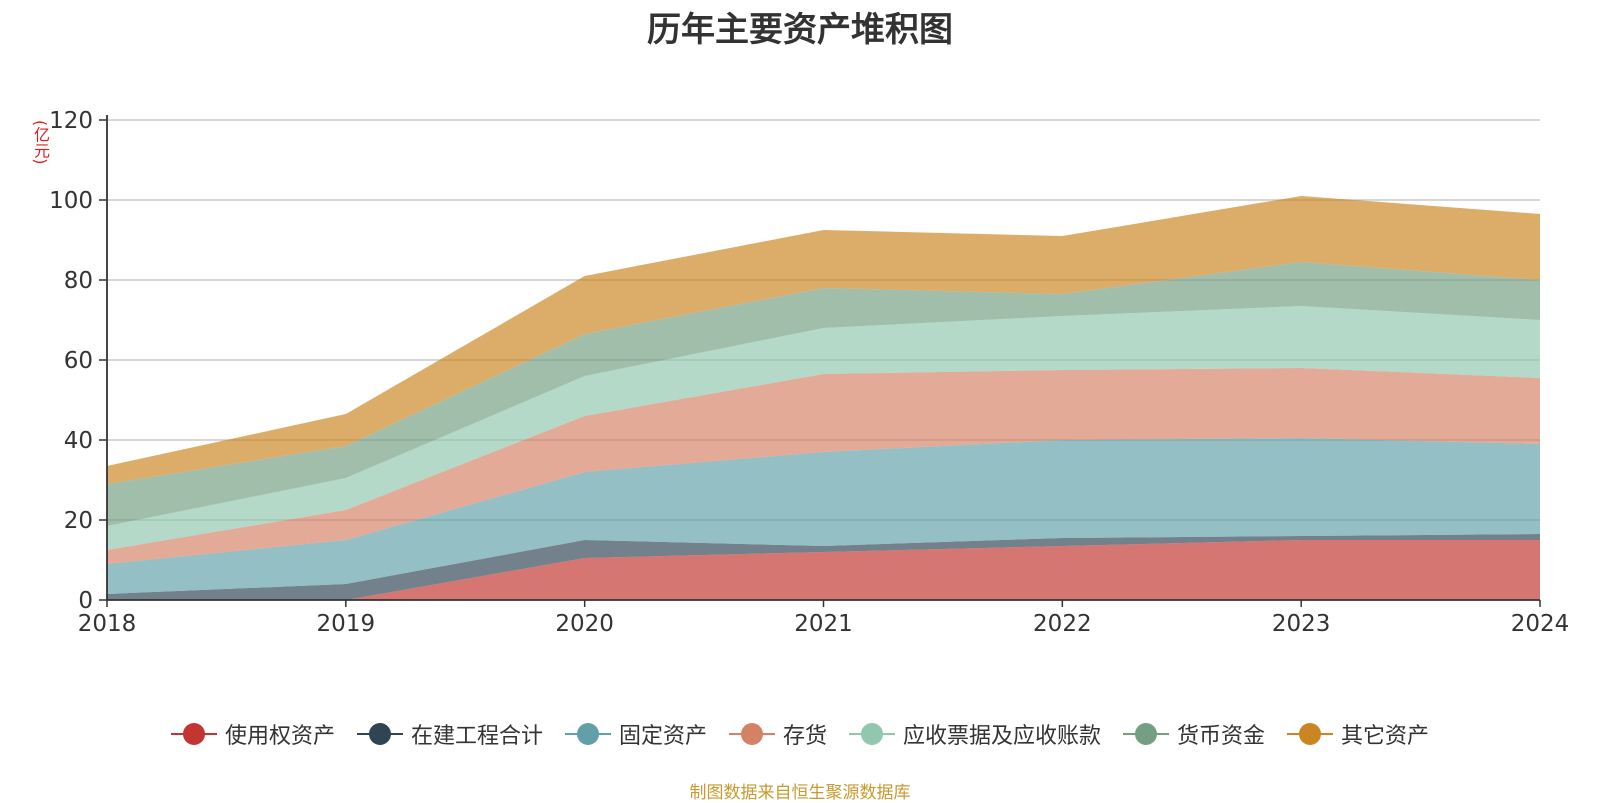 This screenshot has width=1600, height=803. Describe the element at coordinates (1540, 624) in the screenshot. I see `x-tick-label: 2024` at that location.